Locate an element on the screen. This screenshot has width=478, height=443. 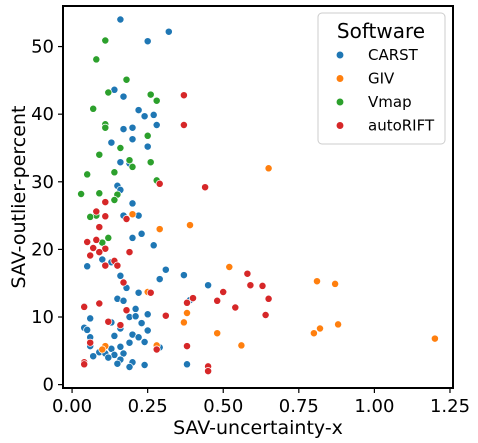
x-tick-label: 0.25 is located at coordinates (148, 406).